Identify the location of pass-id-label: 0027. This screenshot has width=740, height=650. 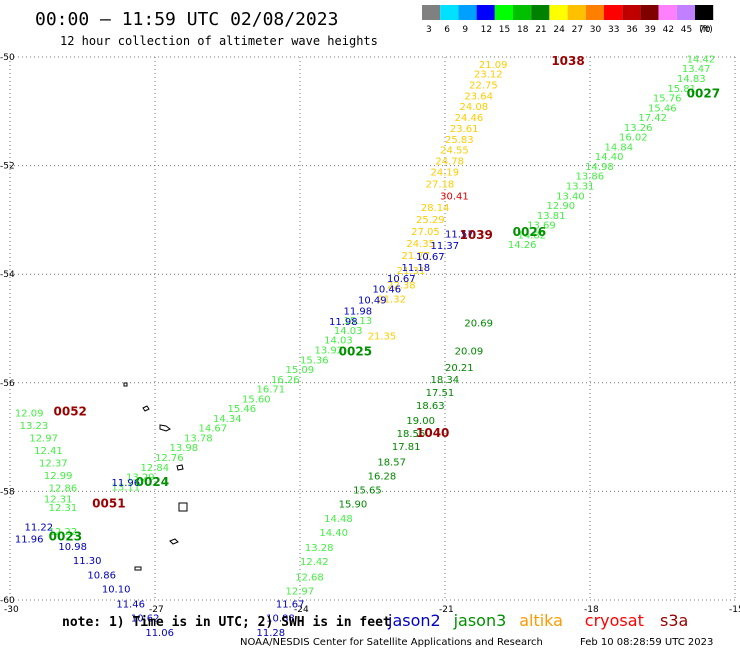
(703, 94).